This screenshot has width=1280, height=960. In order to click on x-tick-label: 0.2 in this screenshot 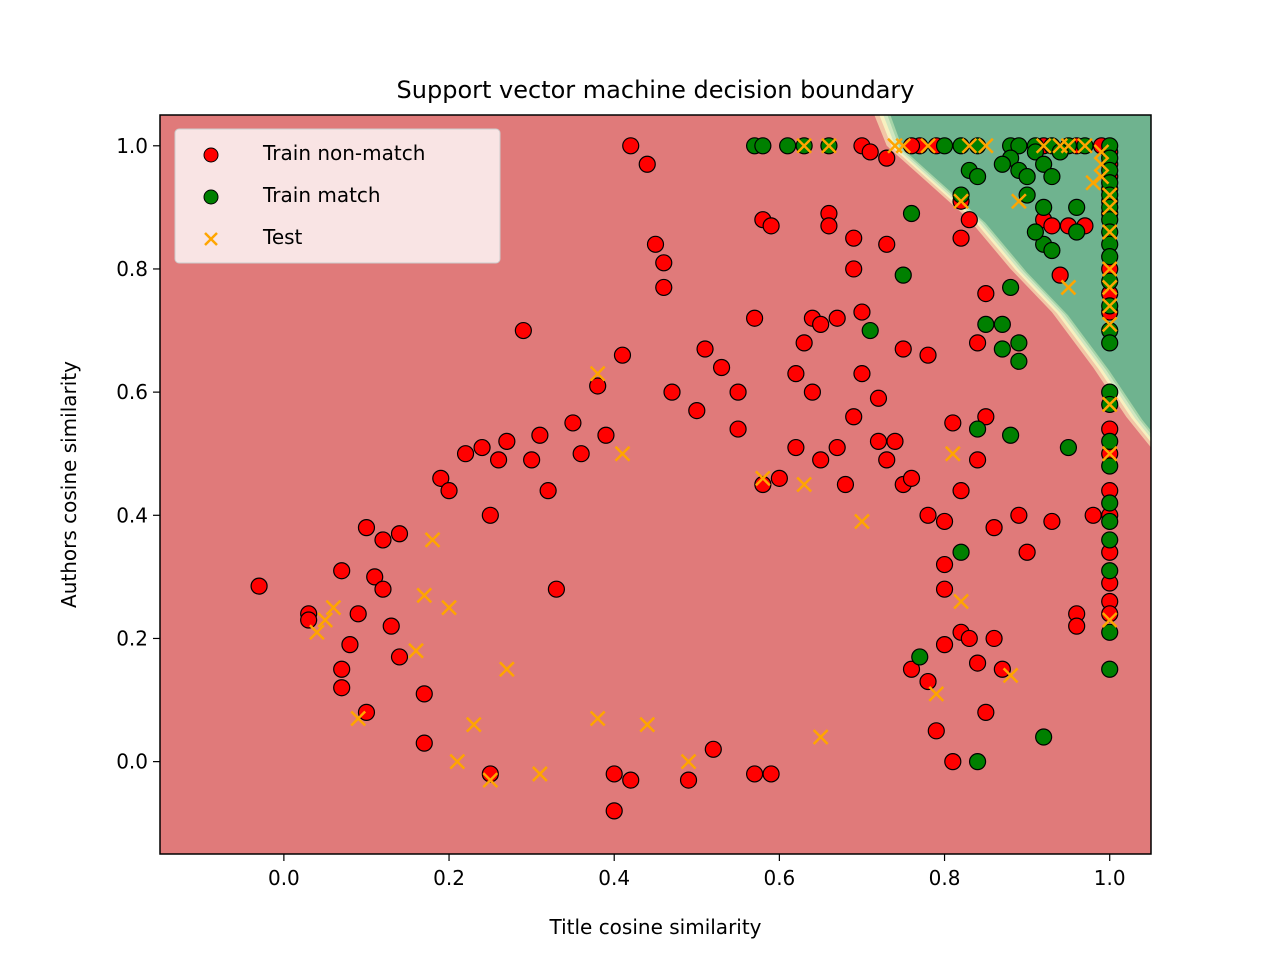, I will do `click(449, 878)`.